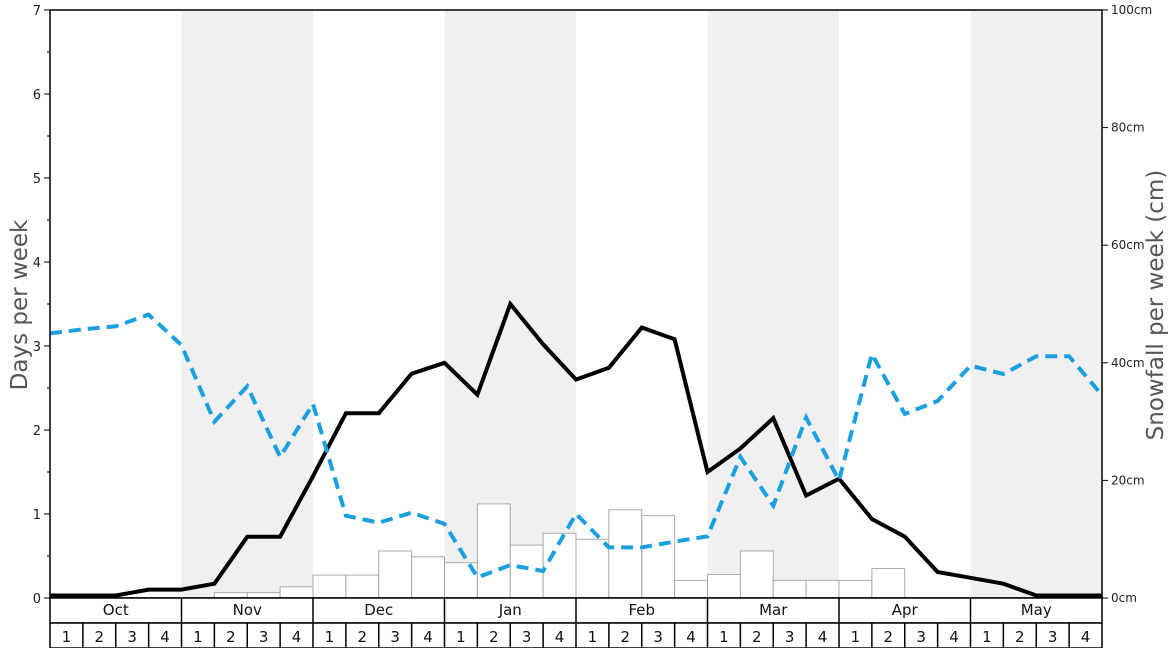 The height and width of the screenshot is (648, 1168). Describe the element at coordinates (37, 347) in the screenshot. I see `left-tick-label: 3` at that location.